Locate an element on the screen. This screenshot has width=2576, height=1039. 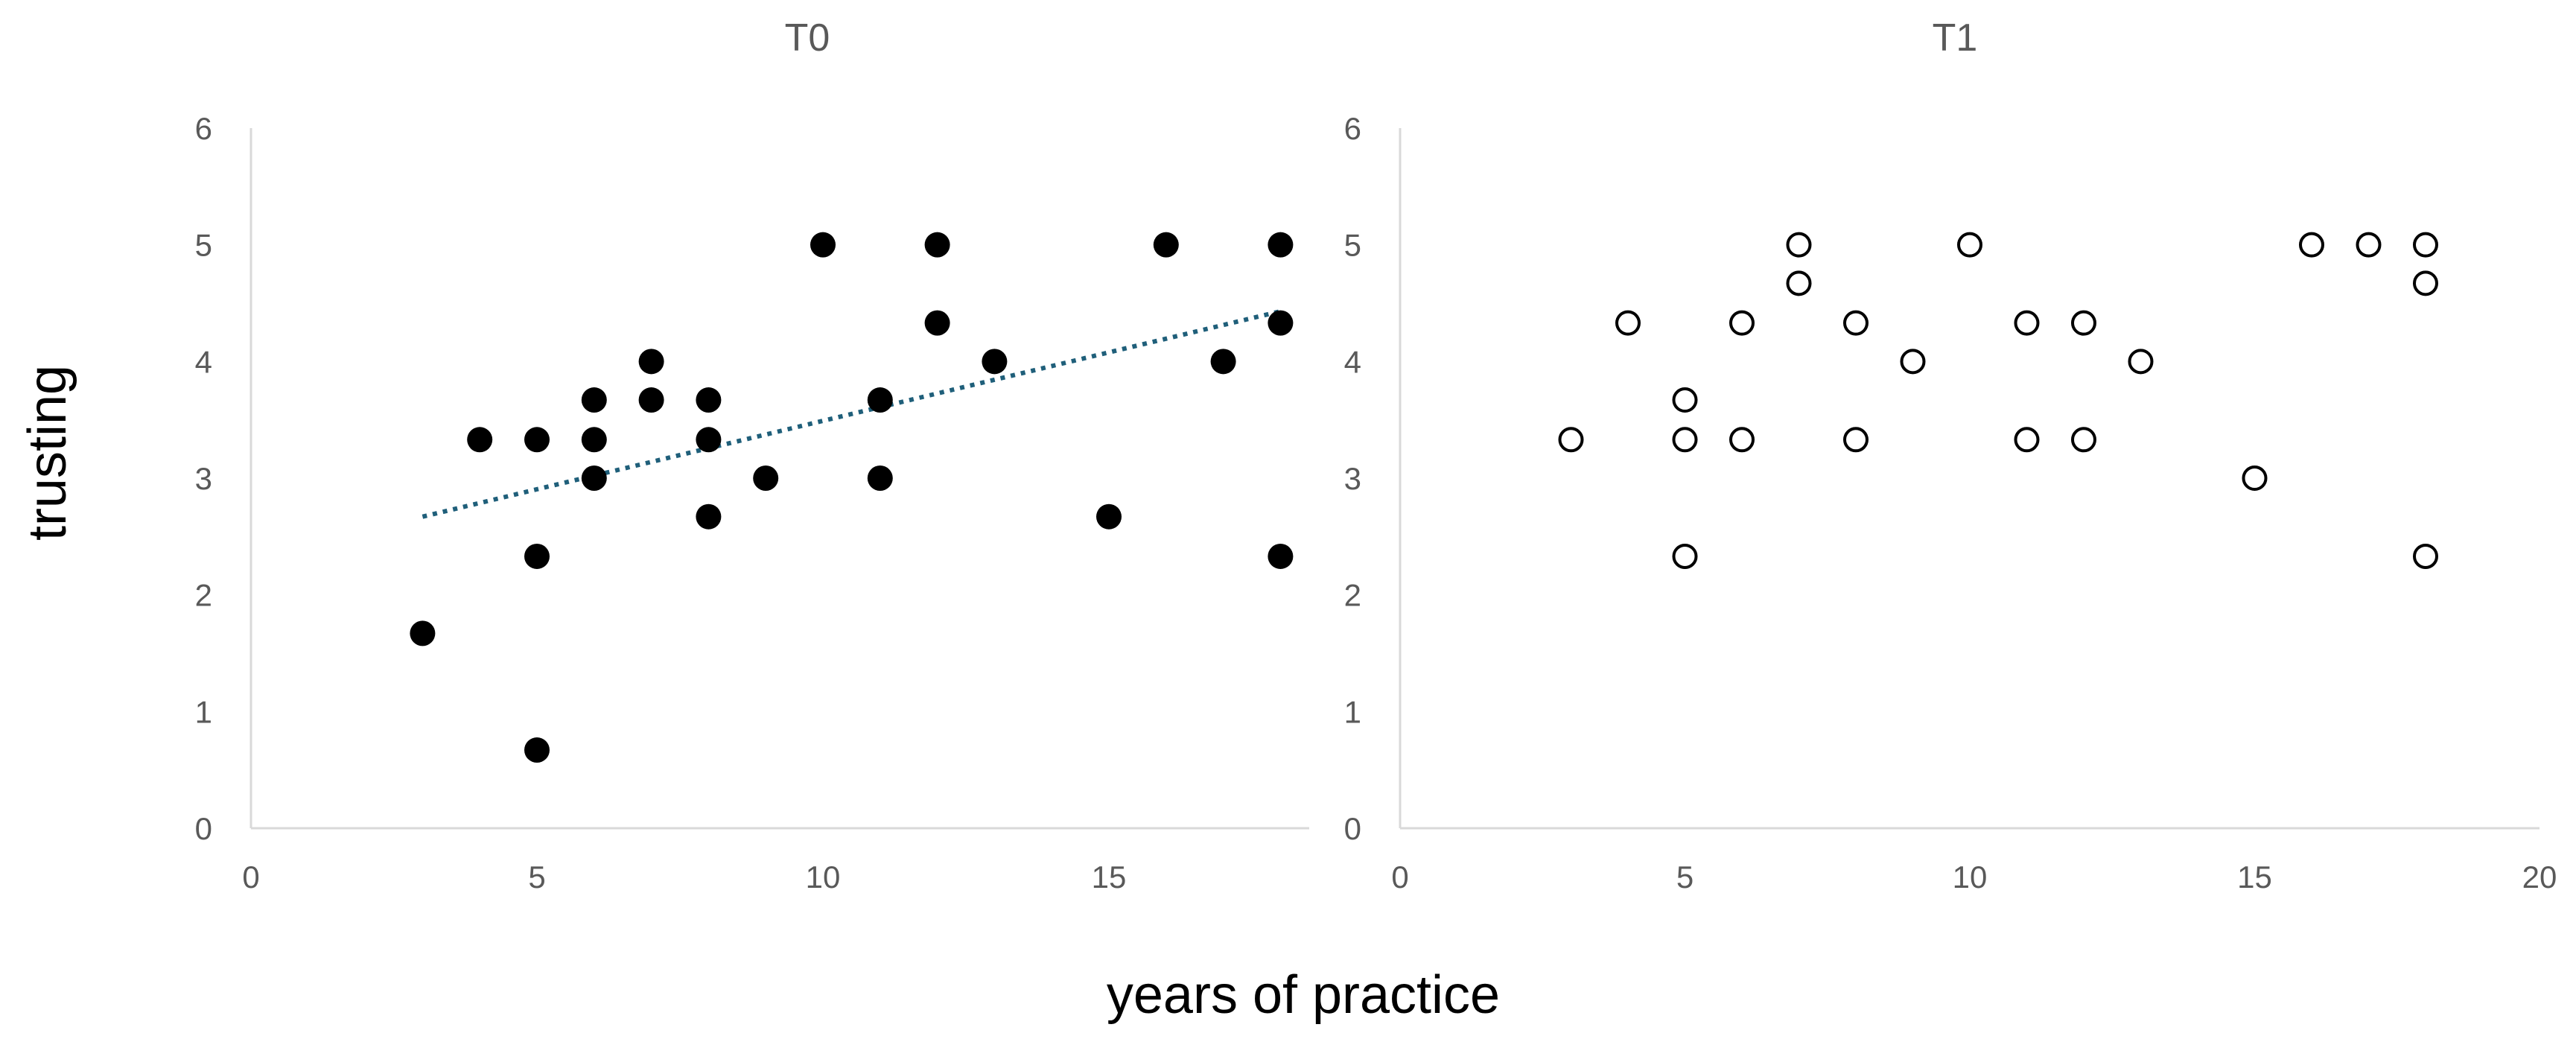
x-tick-label-t0: 0 is located at coordinates (250, 878).